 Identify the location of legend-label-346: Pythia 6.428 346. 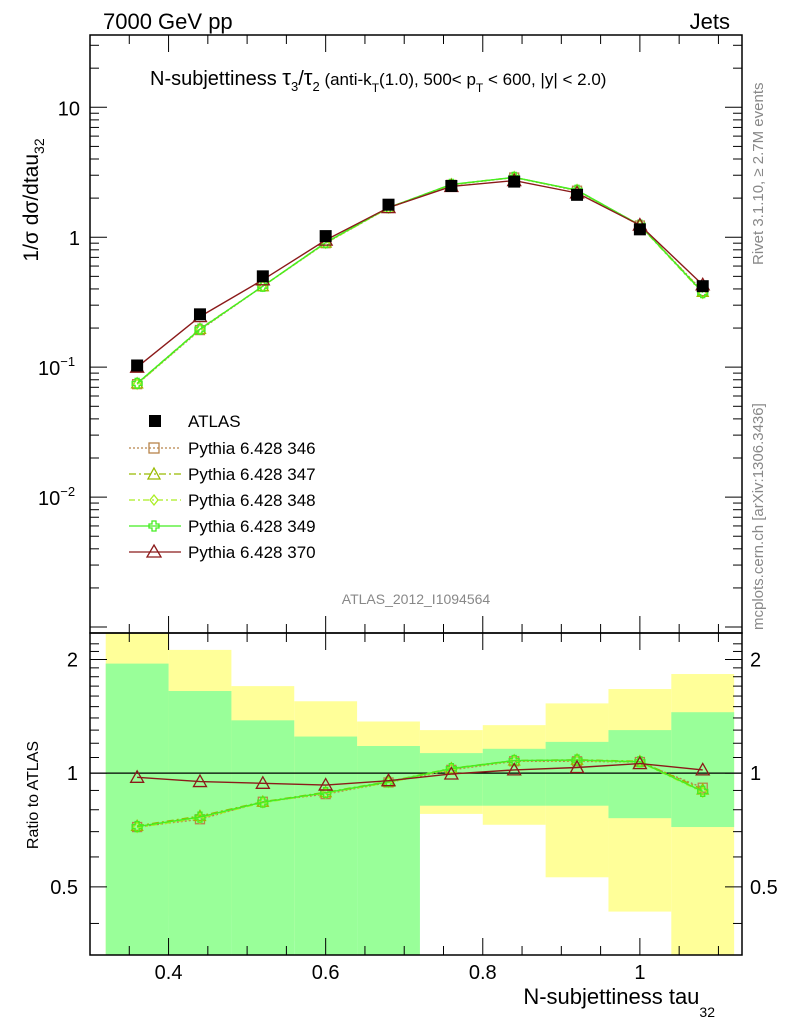
(252, 448).